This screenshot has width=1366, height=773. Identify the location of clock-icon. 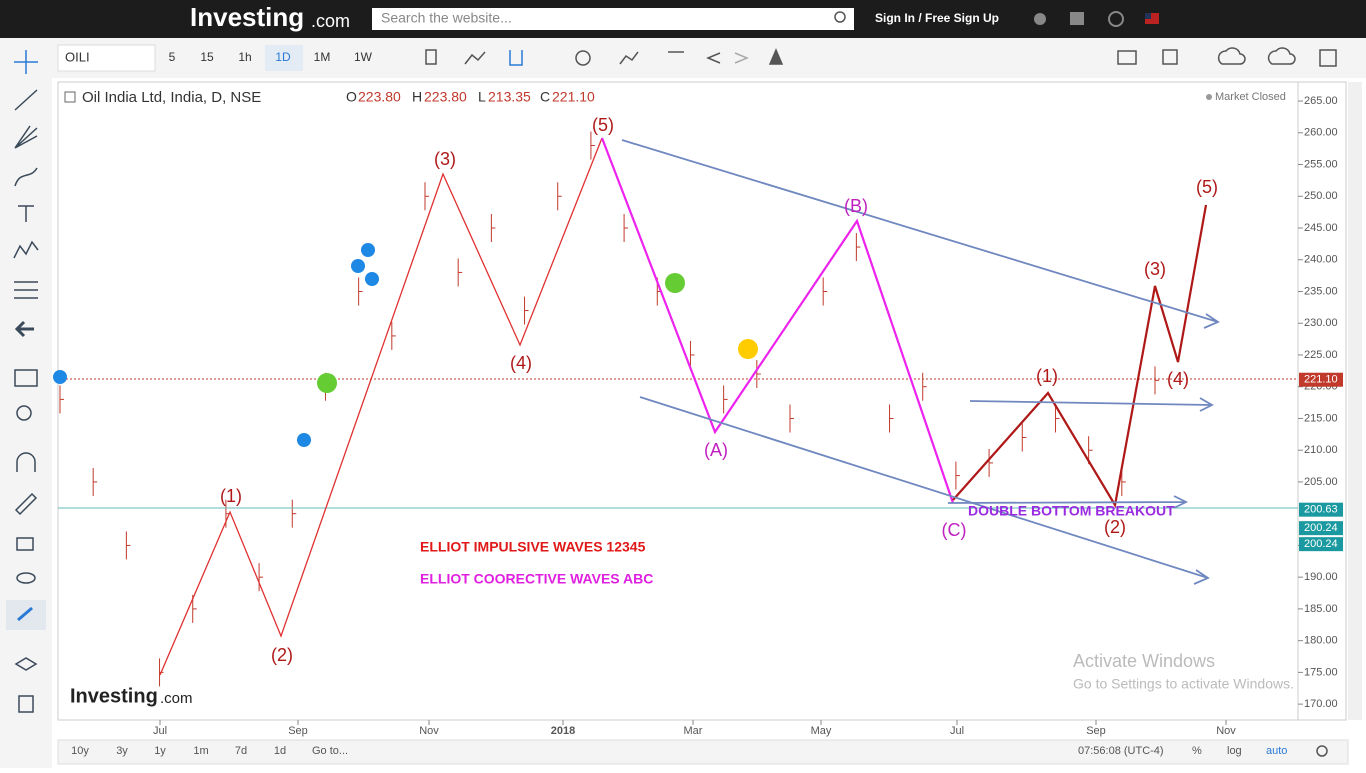
(1116, 19).